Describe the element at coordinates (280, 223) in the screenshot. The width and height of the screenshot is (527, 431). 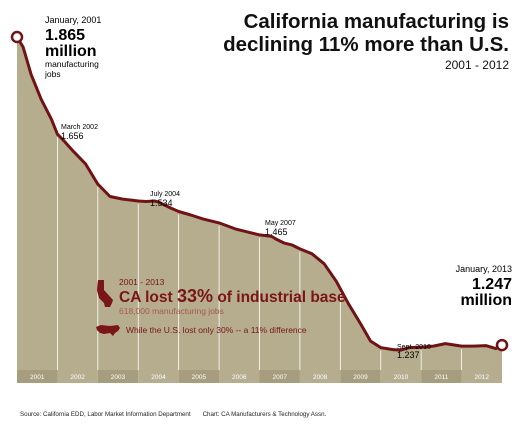
I see `may2007-date-label: May 2007` at that location.